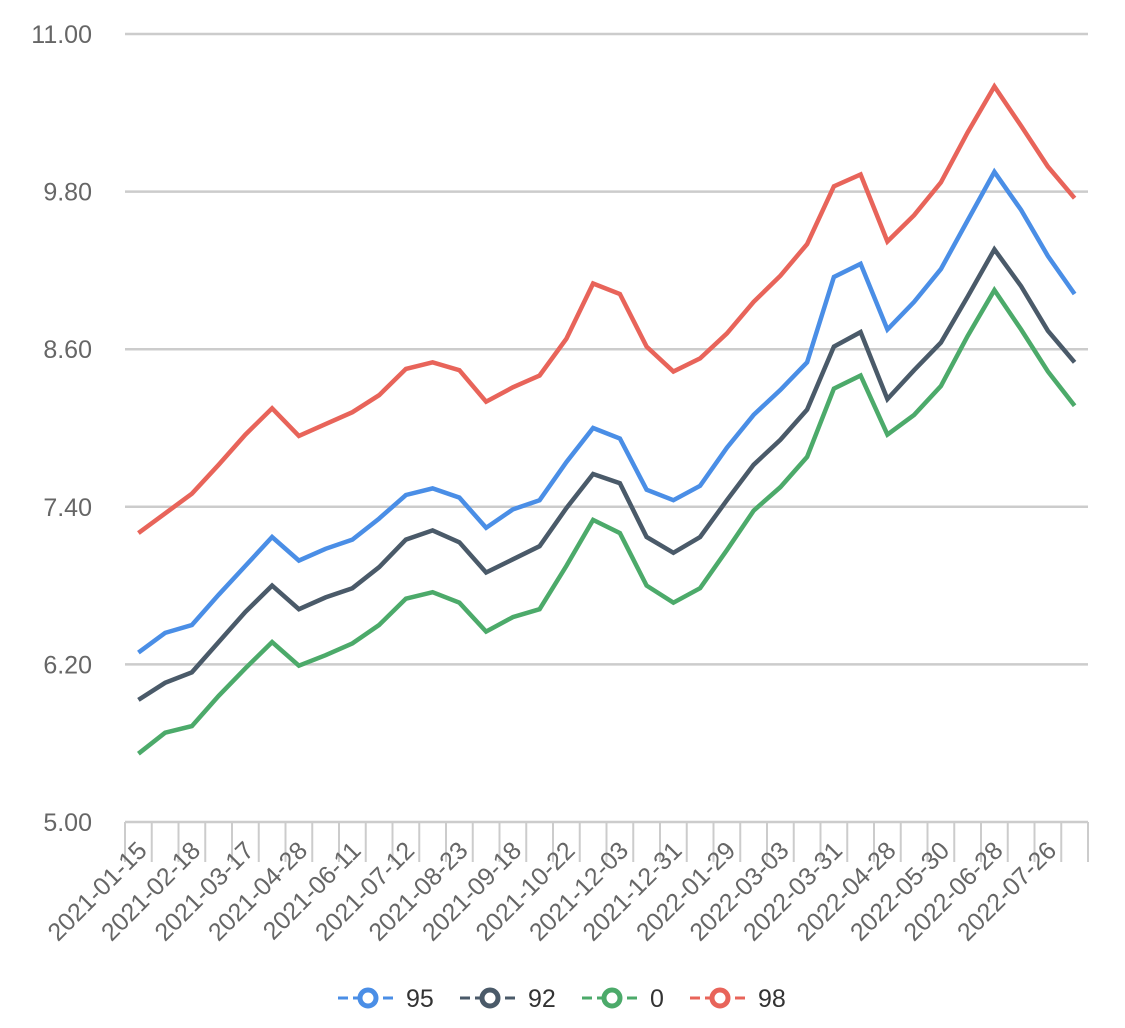 Image resolution: width=1125 pixels, height=1028 pixels. What do you see at coordinates (542, 999) in the screenshot?
I see `legend-label: 92` at bounding box center [542, 999].